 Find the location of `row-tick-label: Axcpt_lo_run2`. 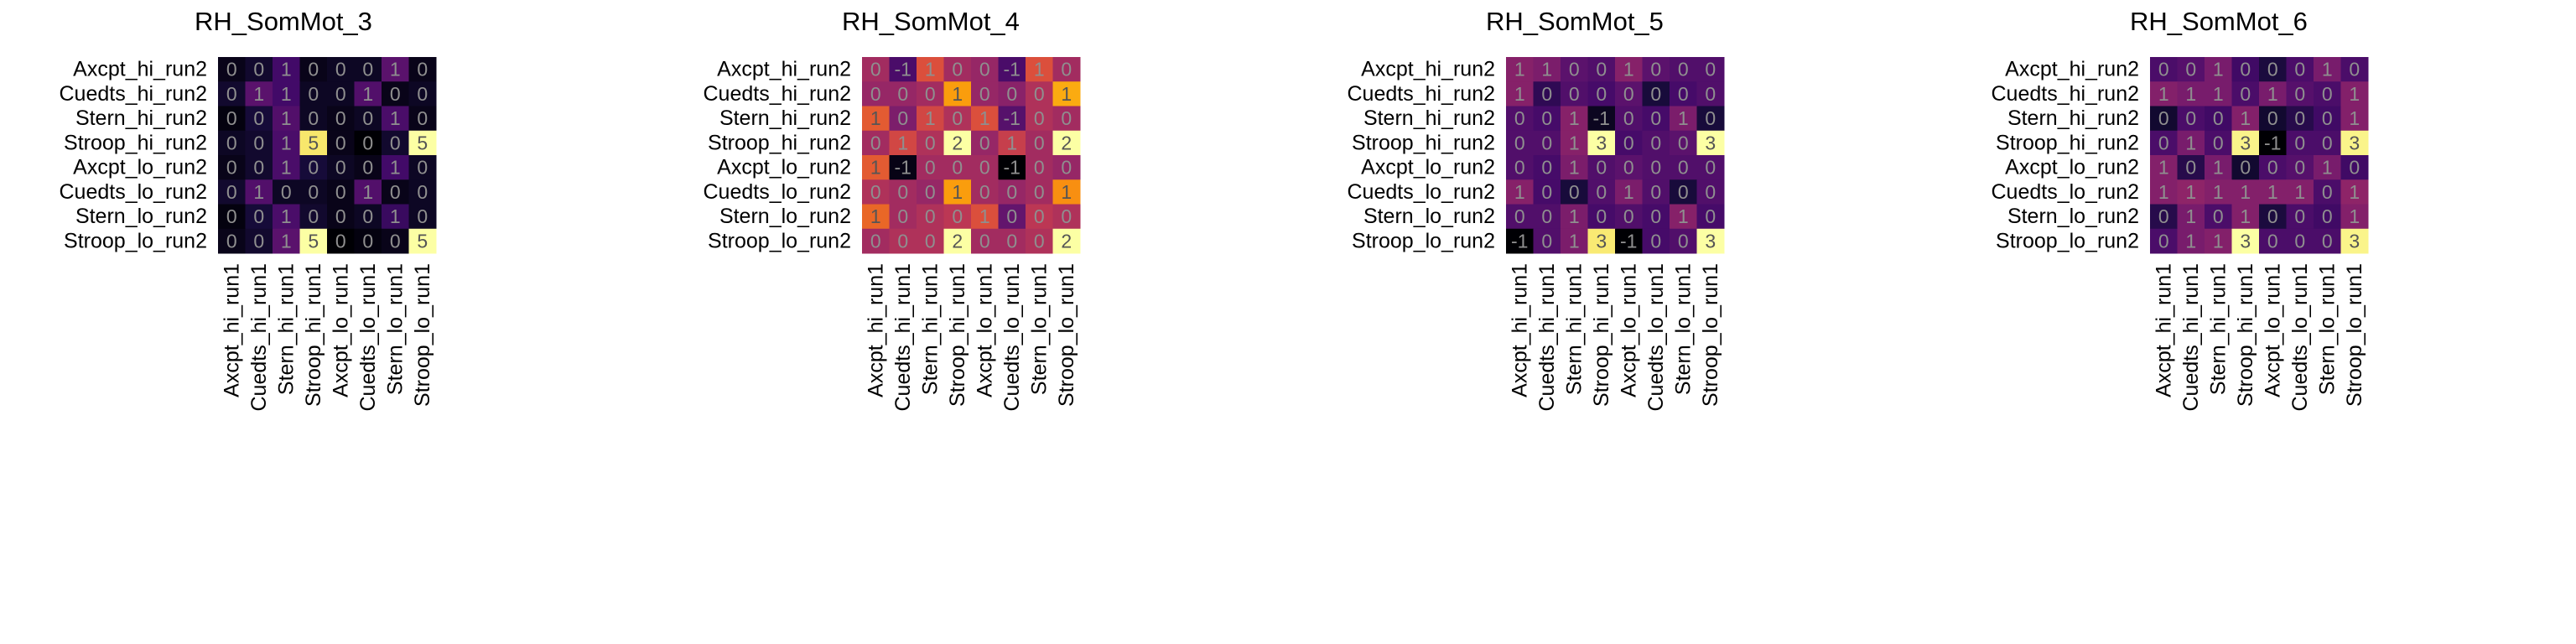

row-tick-label: Axcpt_lo_run2 is located at coordinates (140, 167).